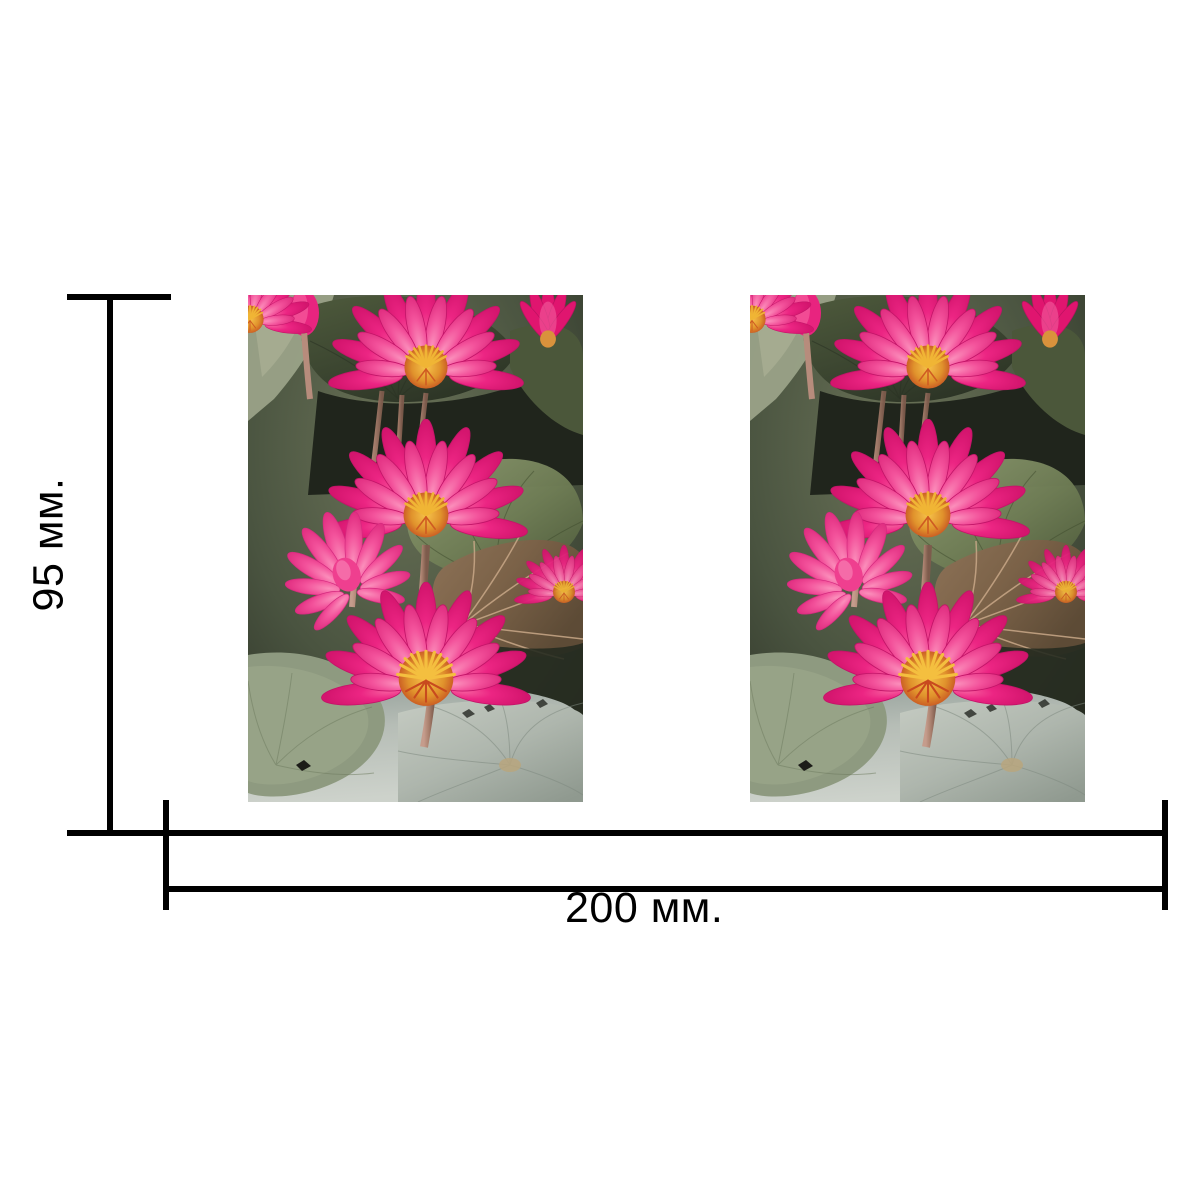 The width and height of the screenshot is (1200, 1200). Describe the element at coordinates (119, 833) in the screenshot. I see `height-dimension-bottom-cap` at that location.